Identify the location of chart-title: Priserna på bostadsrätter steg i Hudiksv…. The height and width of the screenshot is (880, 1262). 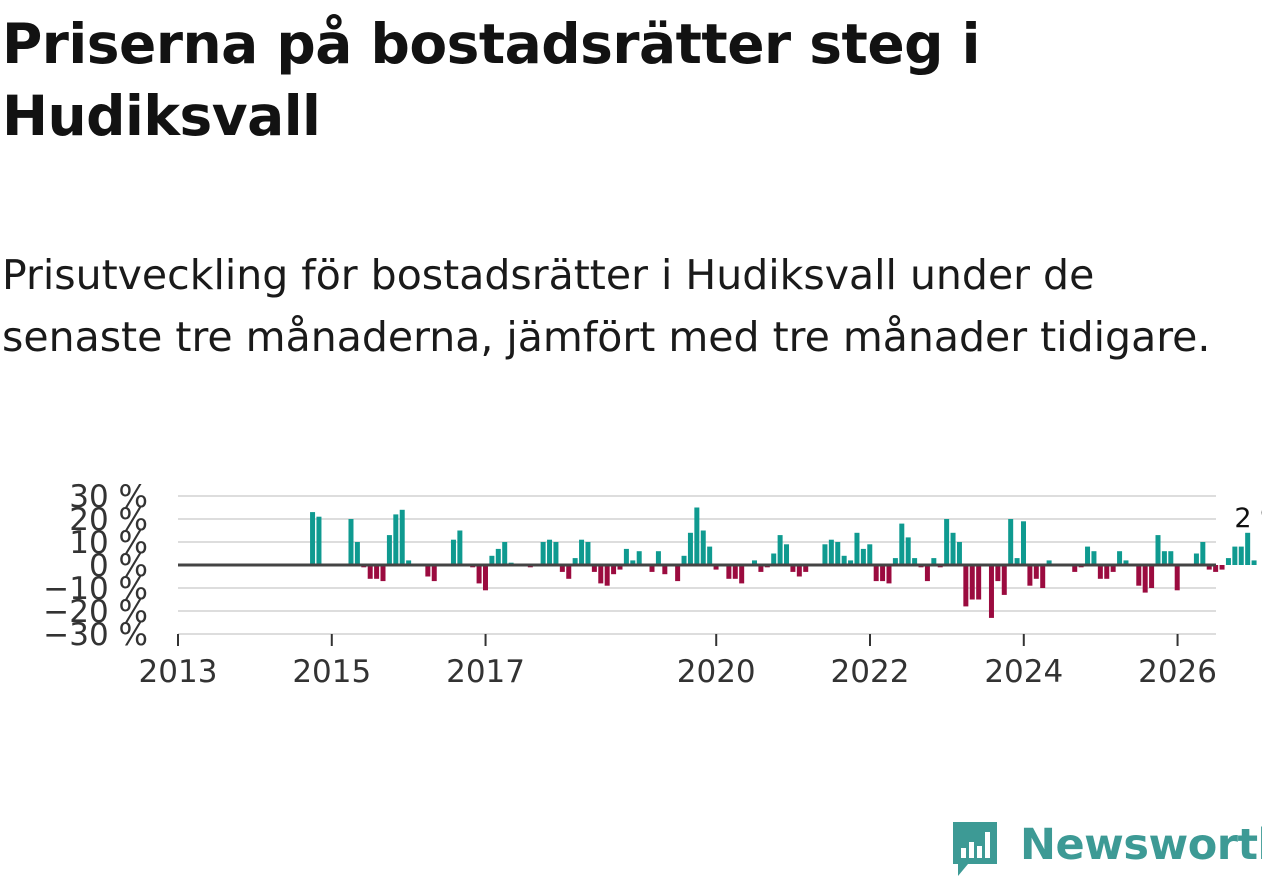
(491, 80).